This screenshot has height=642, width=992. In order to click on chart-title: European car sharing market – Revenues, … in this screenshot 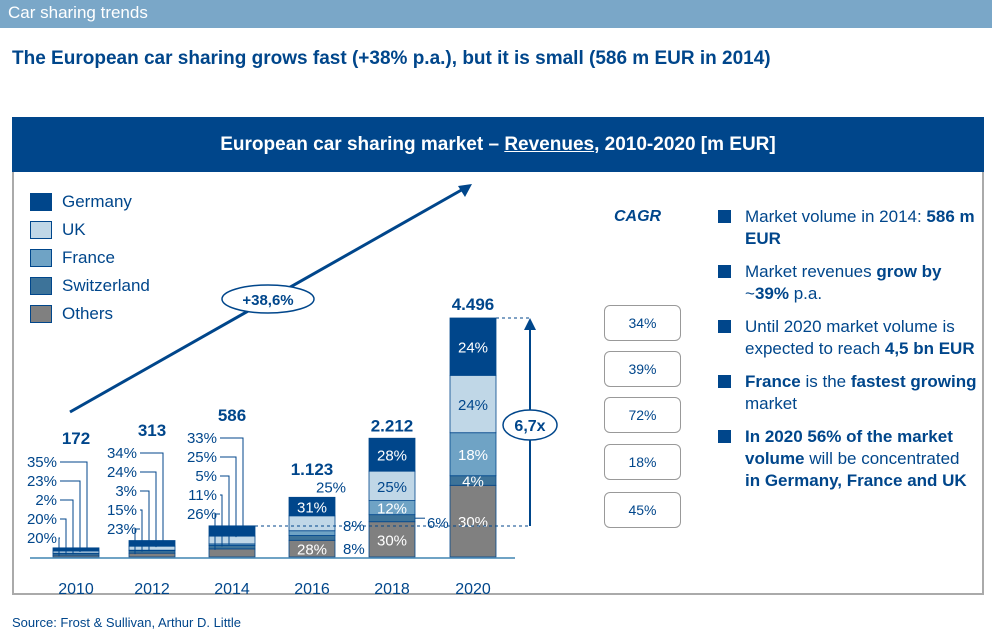, I will do `click(498, 144)`.